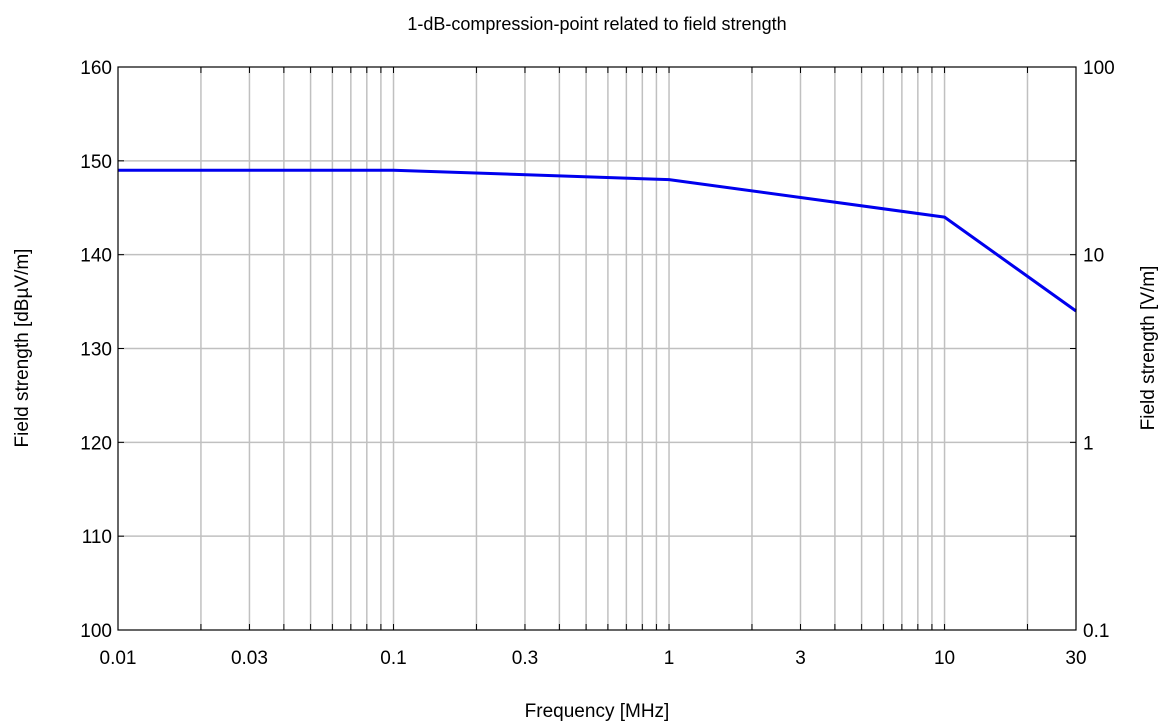 This screenshot has height=723, width=1170. Describe the element at coordinates (1093, 256) in the screenshot. I see `y2-tick-label: 10` at that location.